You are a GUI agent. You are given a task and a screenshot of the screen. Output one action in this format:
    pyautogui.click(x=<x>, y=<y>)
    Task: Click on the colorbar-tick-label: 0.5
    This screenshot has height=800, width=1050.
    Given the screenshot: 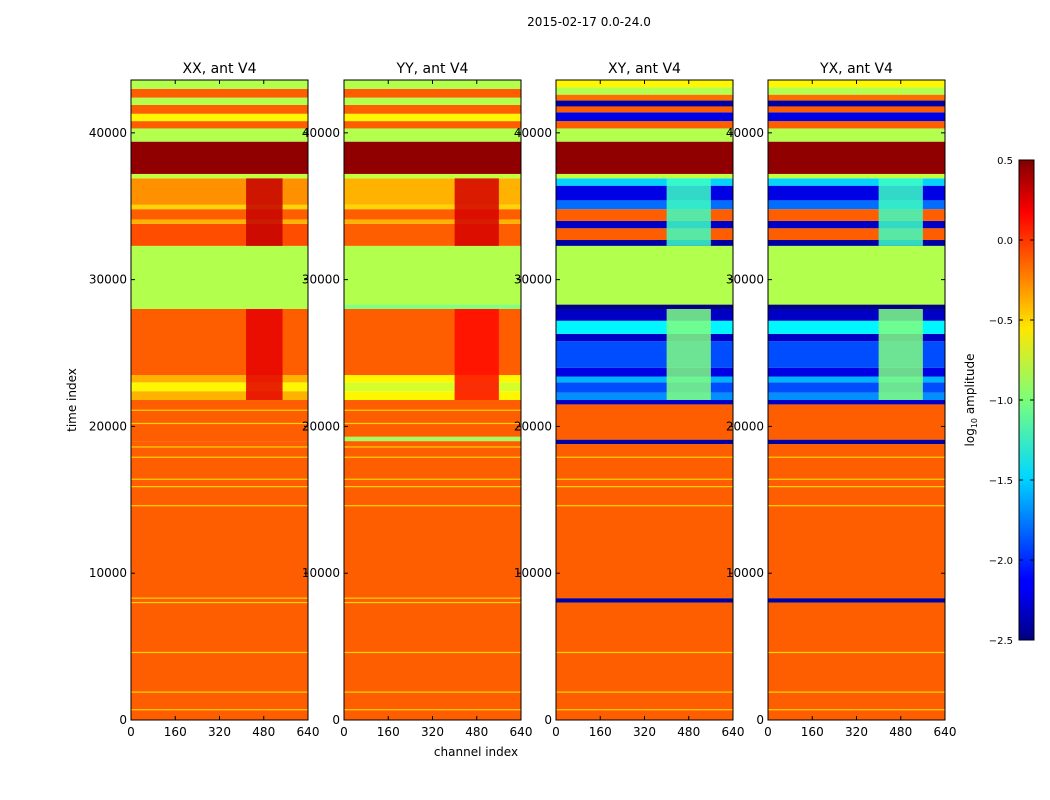 What is the action you would take?
    pyautogui.click(x=1005, y=161)
    